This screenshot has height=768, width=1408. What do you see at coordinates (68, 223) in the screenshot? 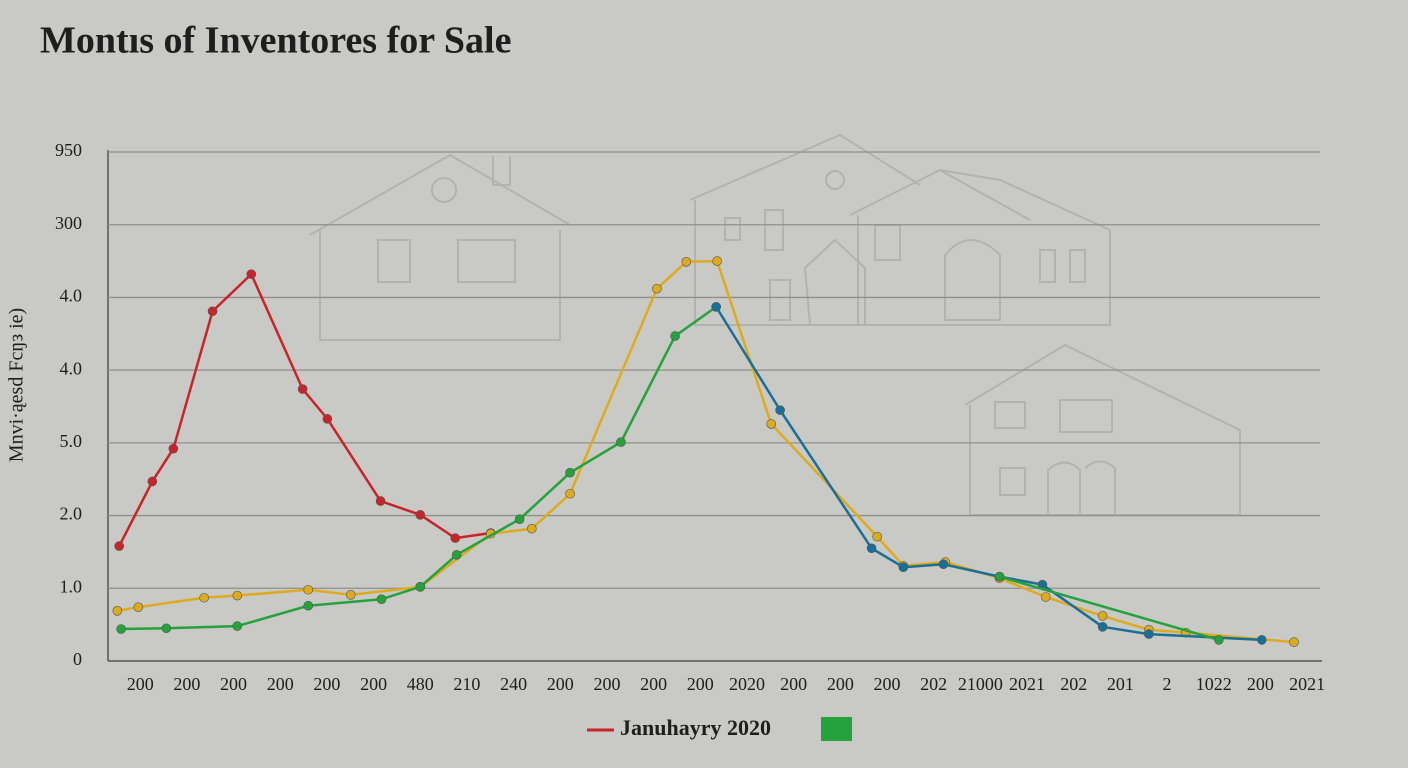
I see `y-tick-label: 300` at bounding box center [68, 223].